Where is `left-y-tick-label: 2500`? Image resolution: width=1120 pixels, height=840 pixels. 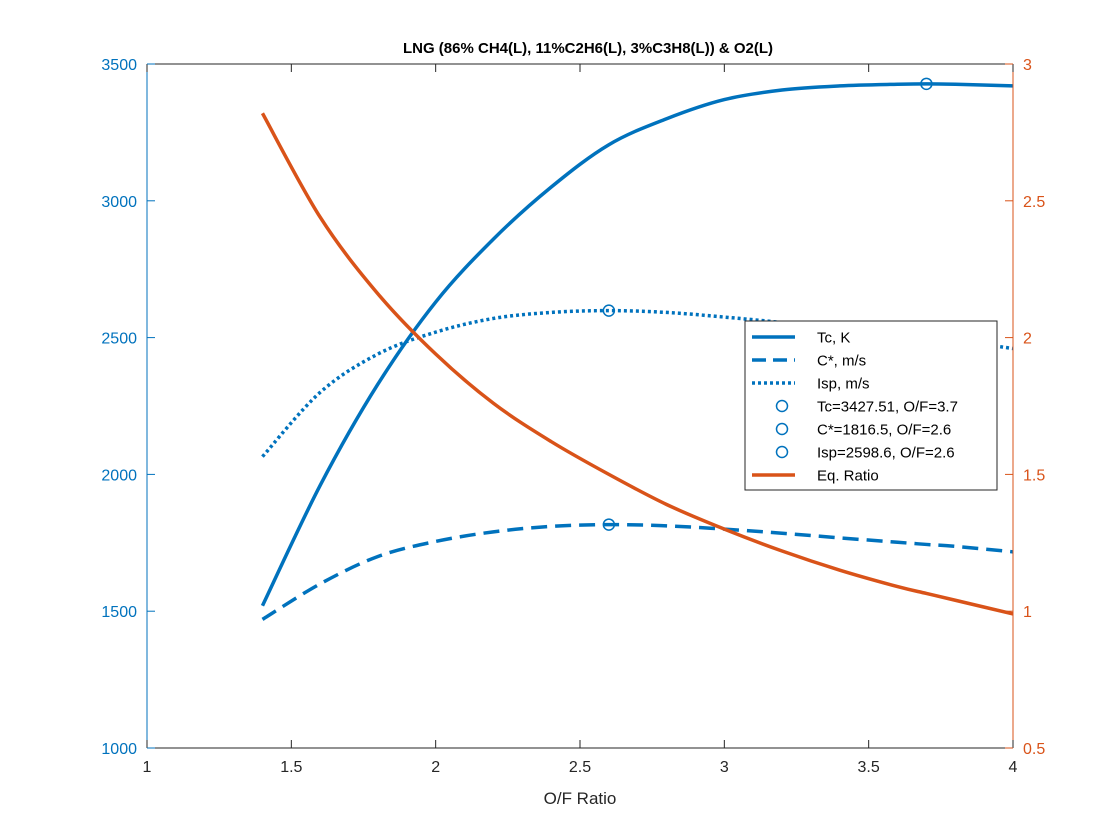
left-y-tick-label: 2500 is located at coordinates (119, 339).